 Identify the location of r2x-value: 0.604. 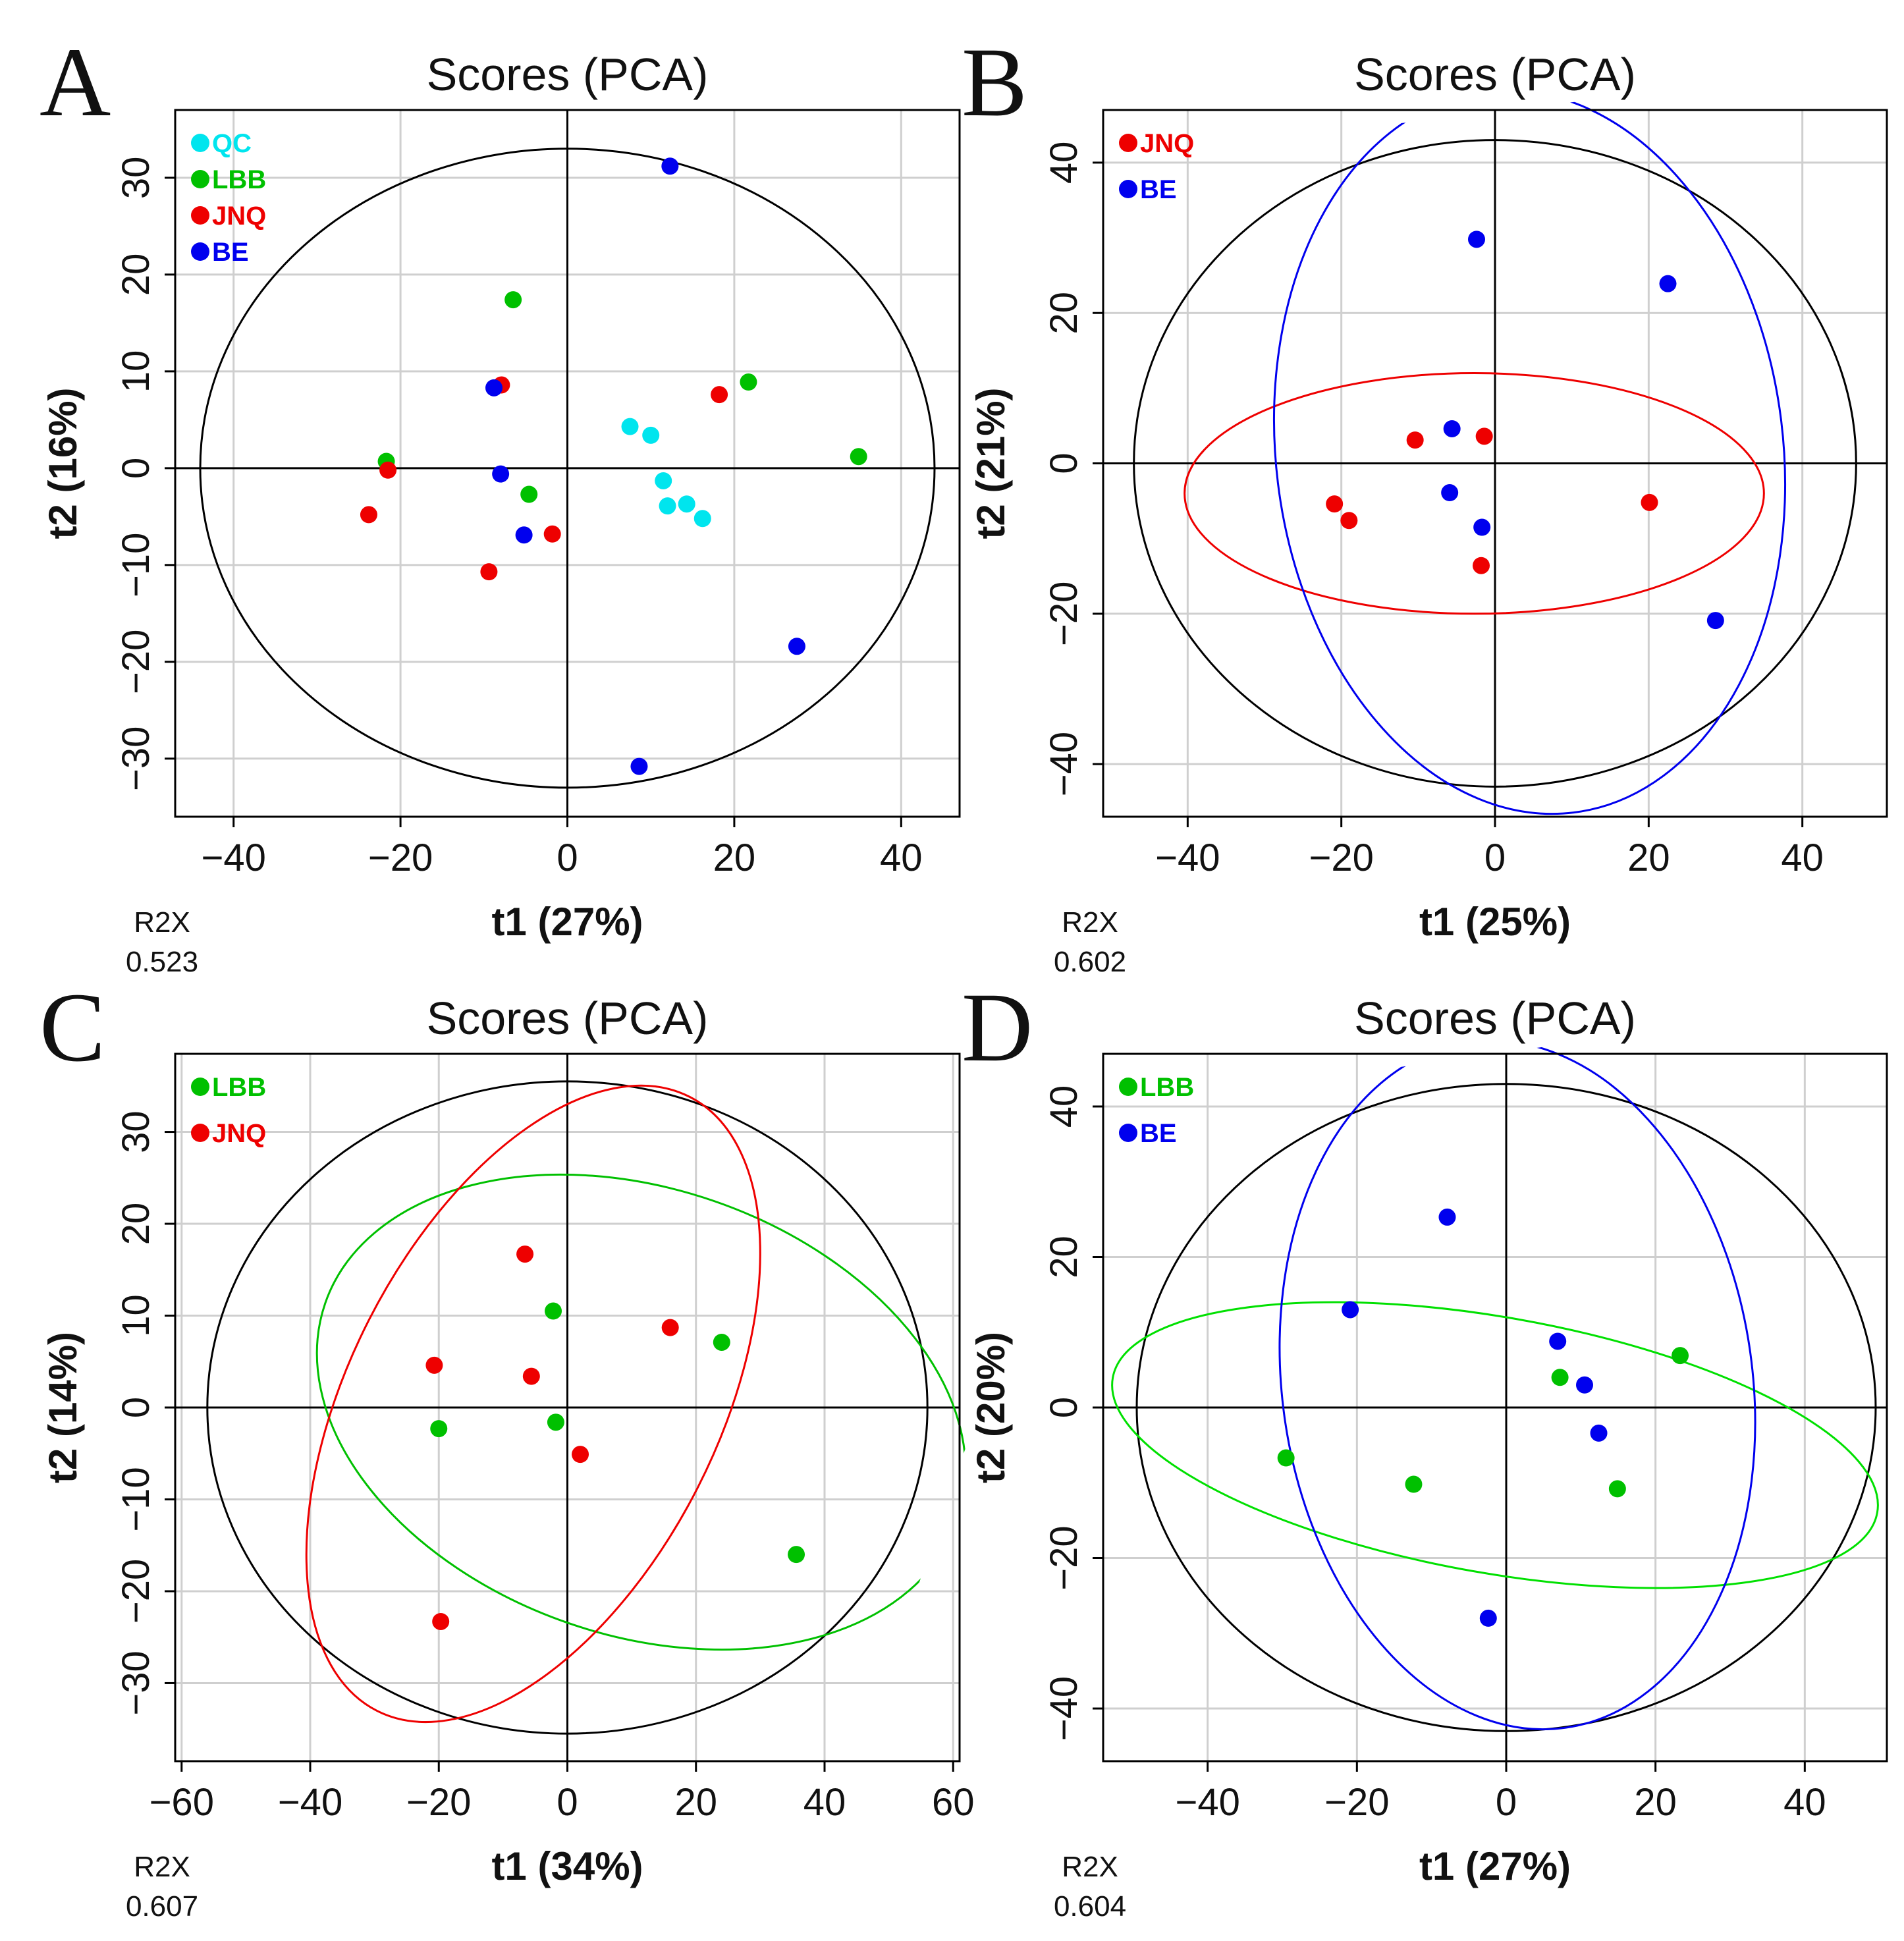
(1090, 1906).